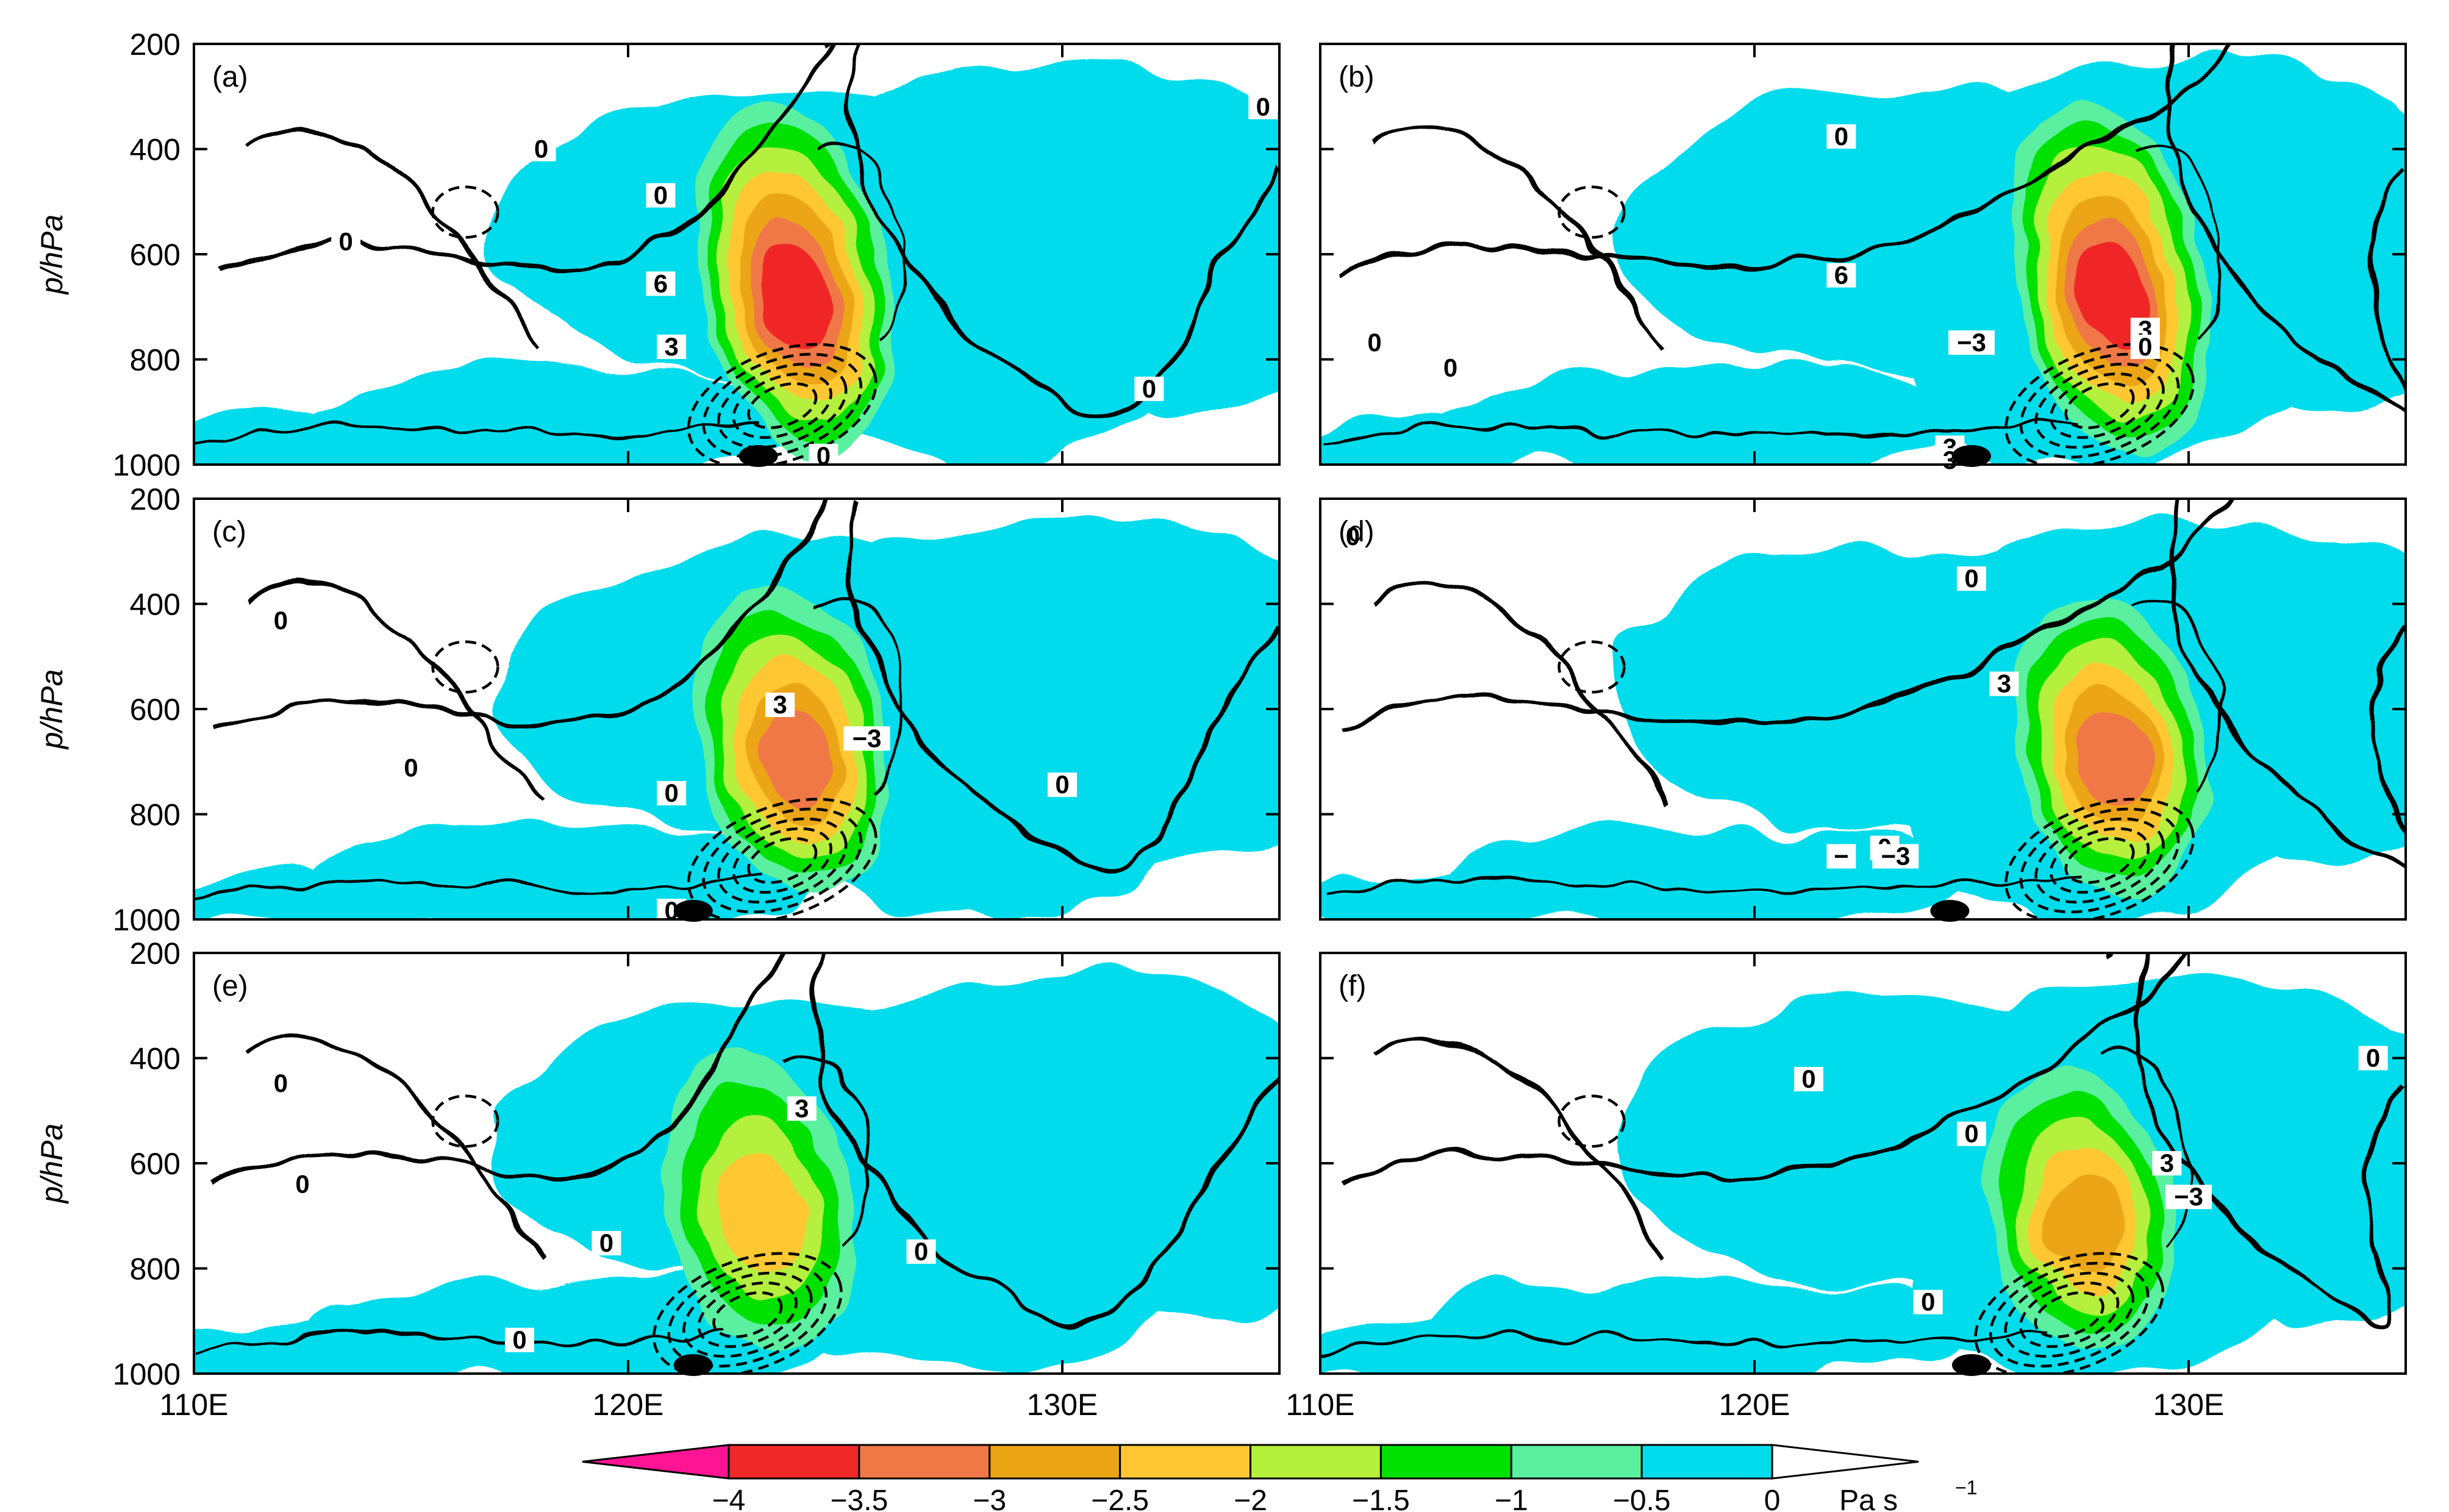 The width and height of the screenshot is (2449, 1512). I want to click on colorbar-low-arrow, so click(656, 1462).